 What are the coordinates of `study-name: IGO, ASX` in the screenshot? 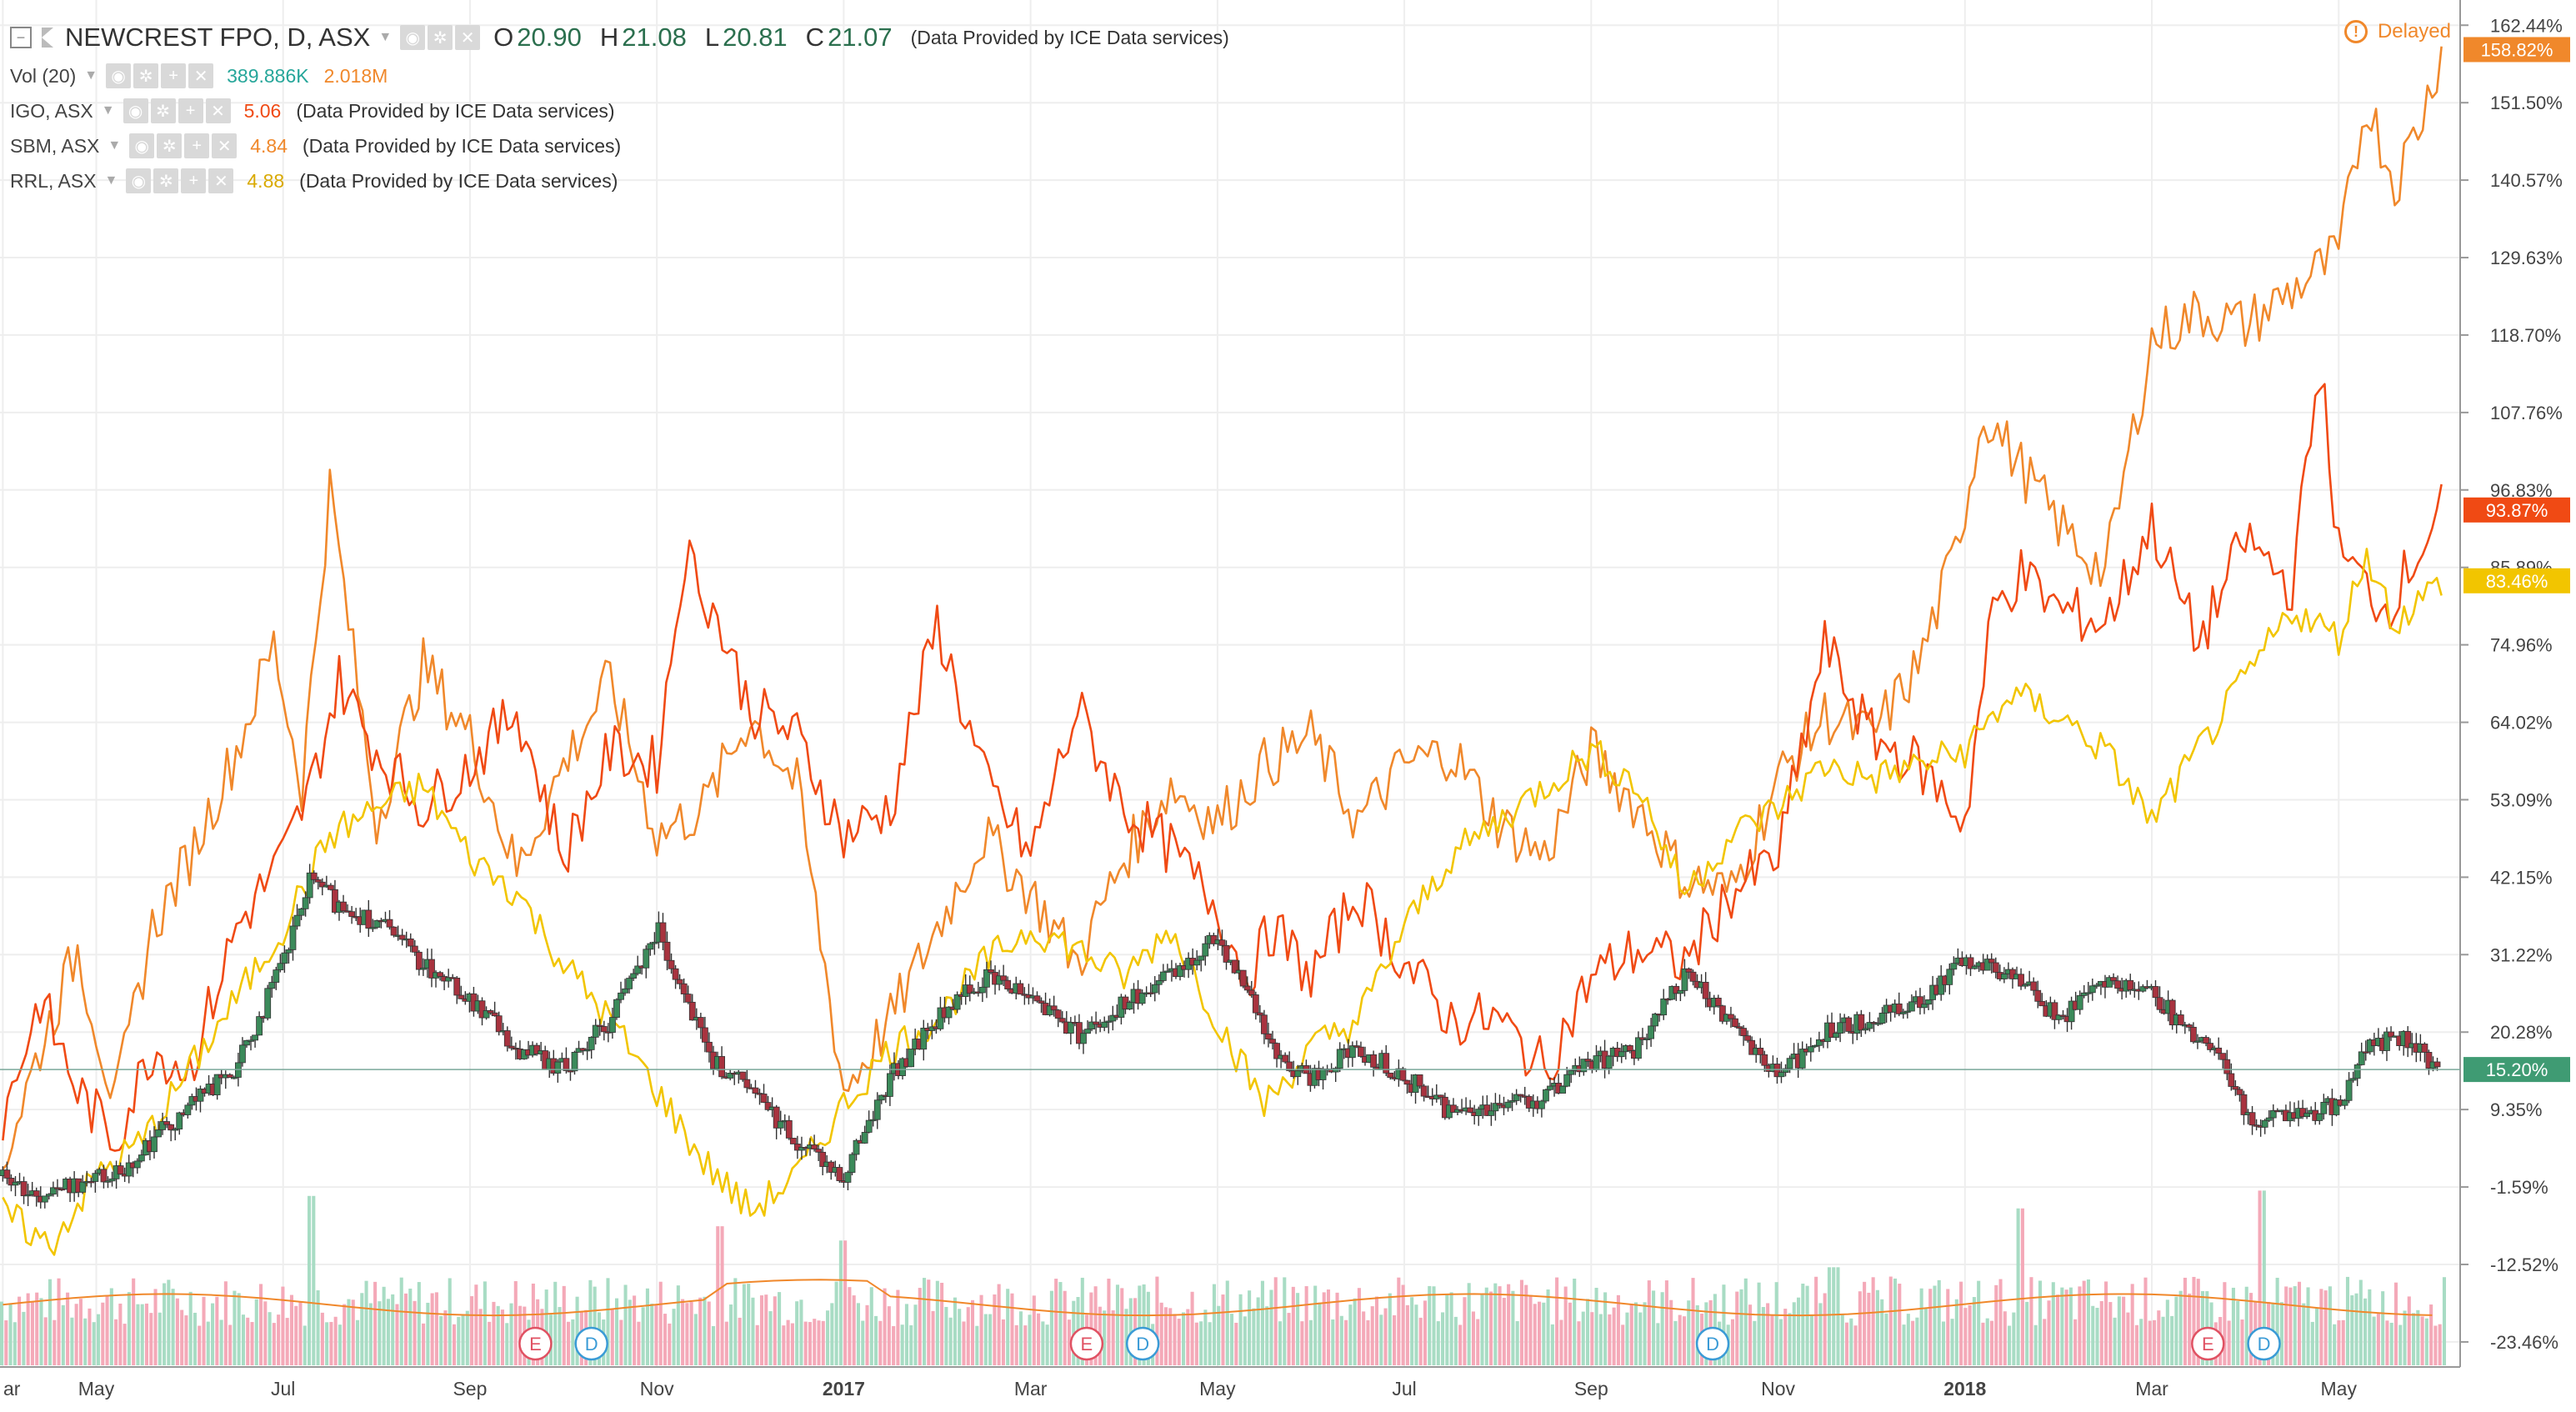 It's located at (52, 110).